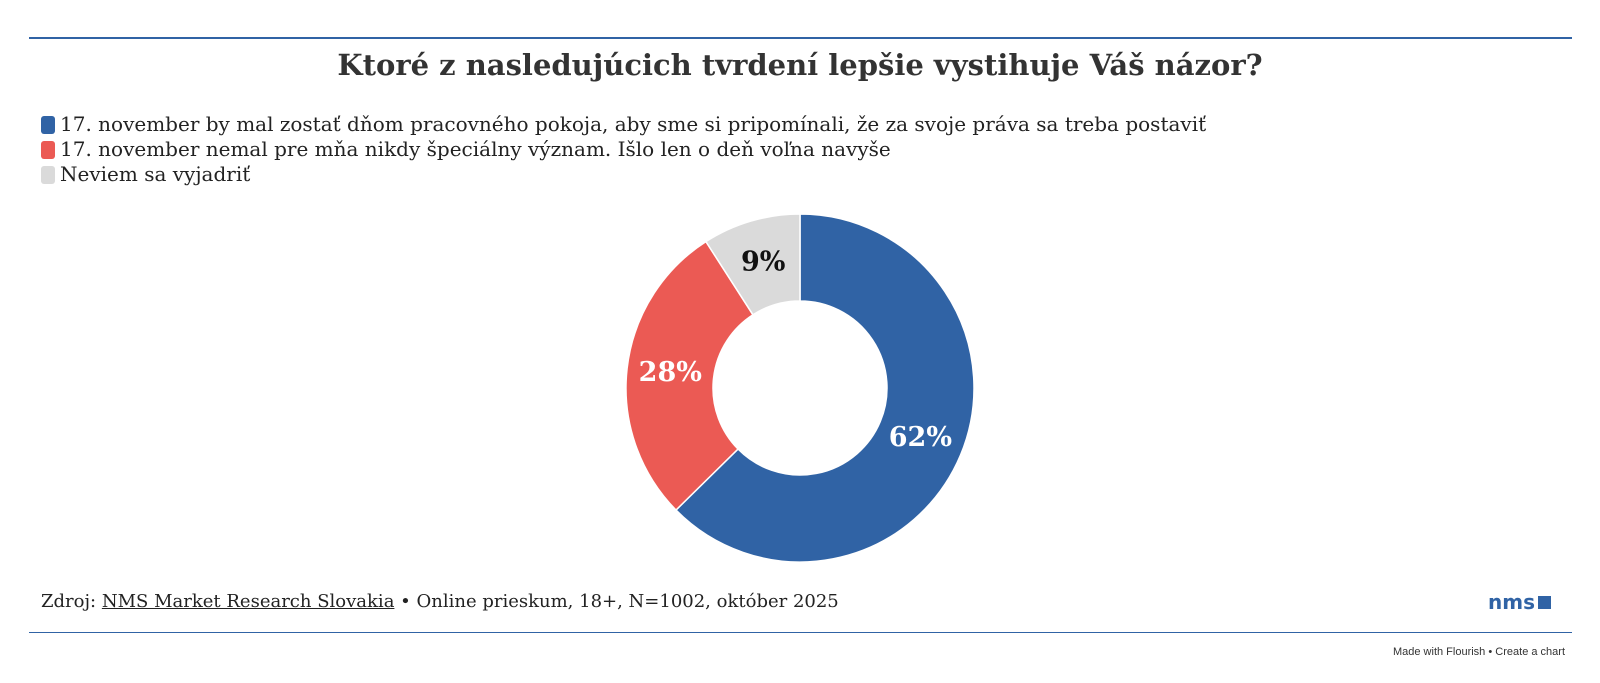  I want to click on logo-text: nms, so click(1511, 602).